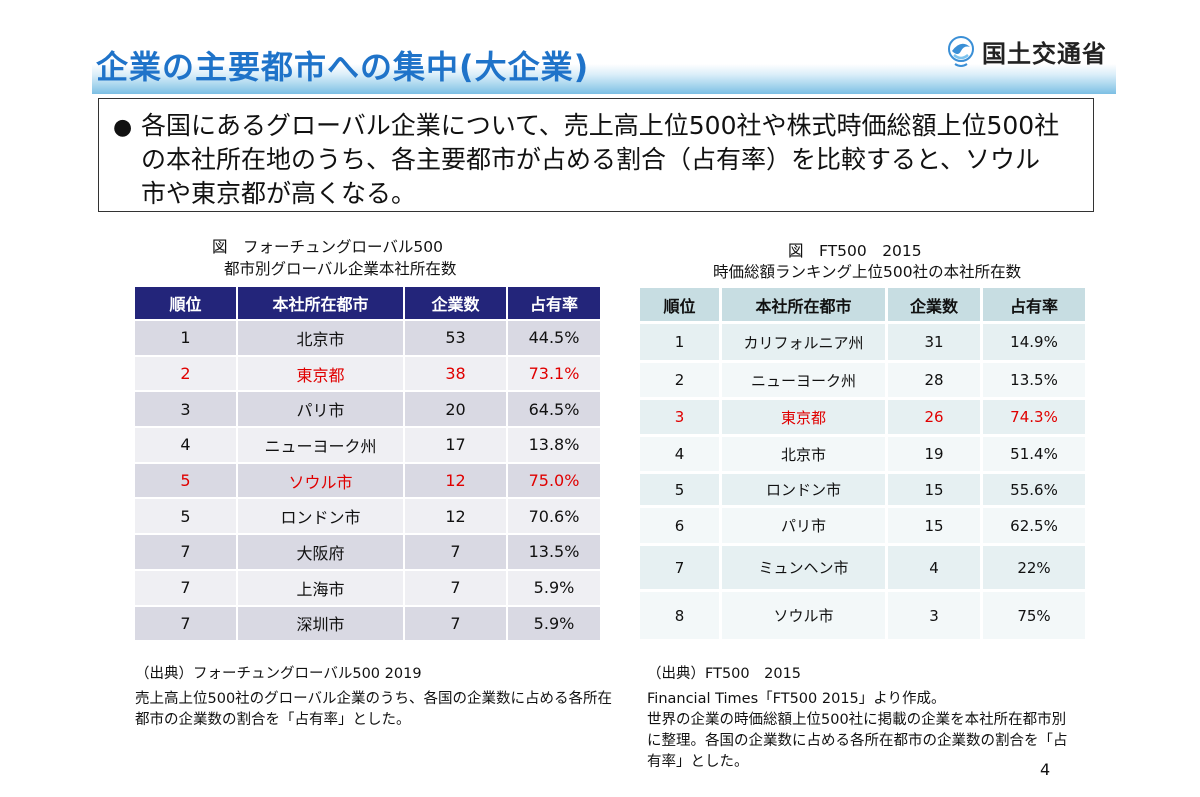  I want to click on table-row: 6 パリ市 15 62.5%, so click(862, 525).